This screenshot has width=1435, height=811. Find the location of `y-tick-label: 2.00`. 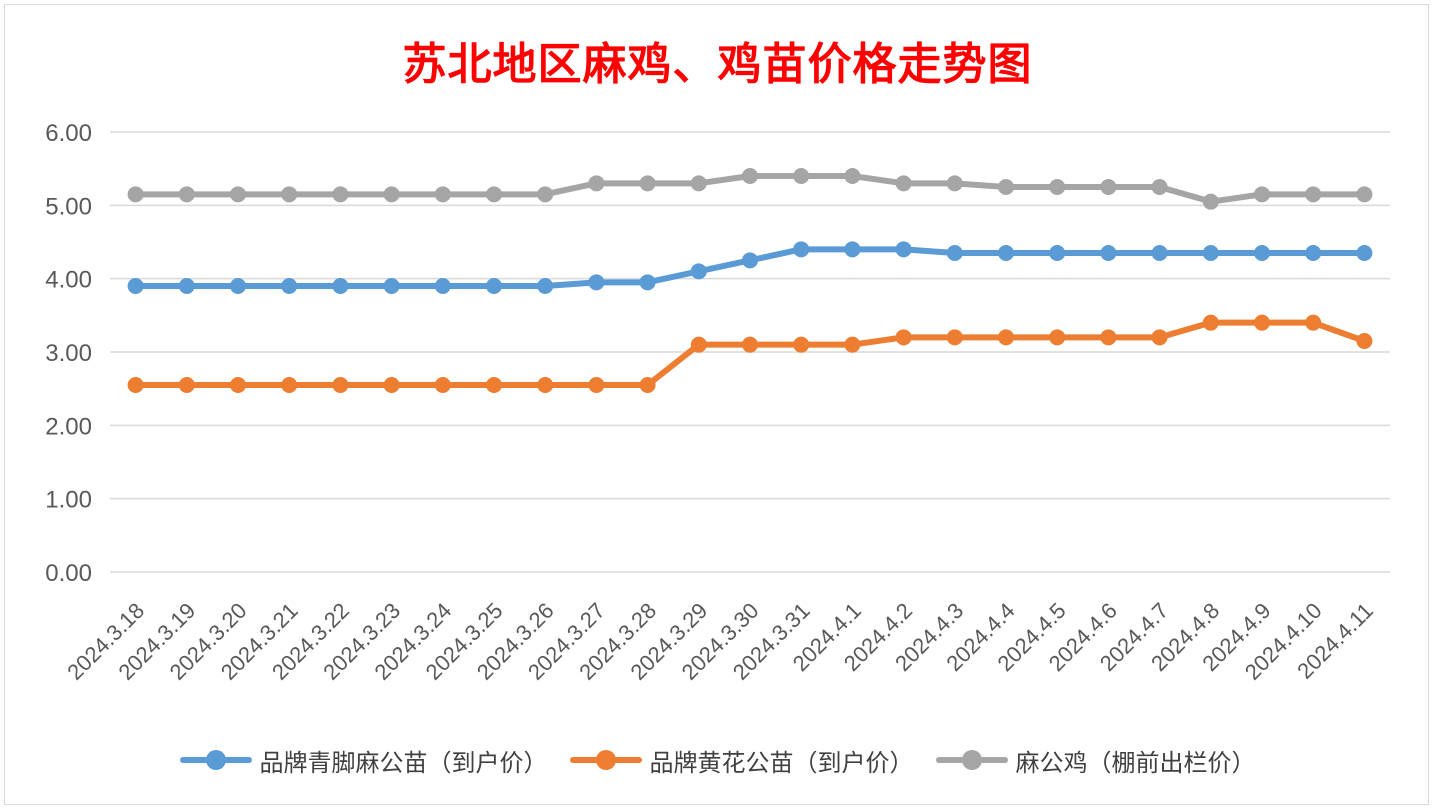

y-tick-label: 2.00 is located at coordinates (68, 426).